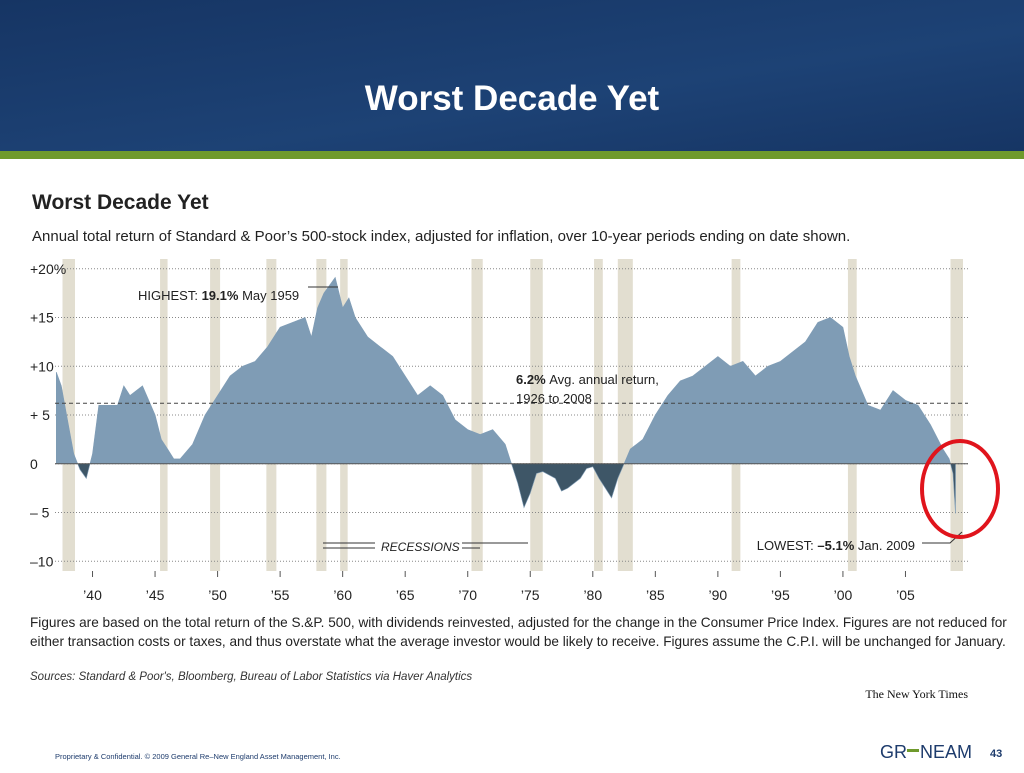 Image resolution: width=1024 pixels, height=773 pixels. I want to click on x-tick-label: ’00, so click(843, 595).